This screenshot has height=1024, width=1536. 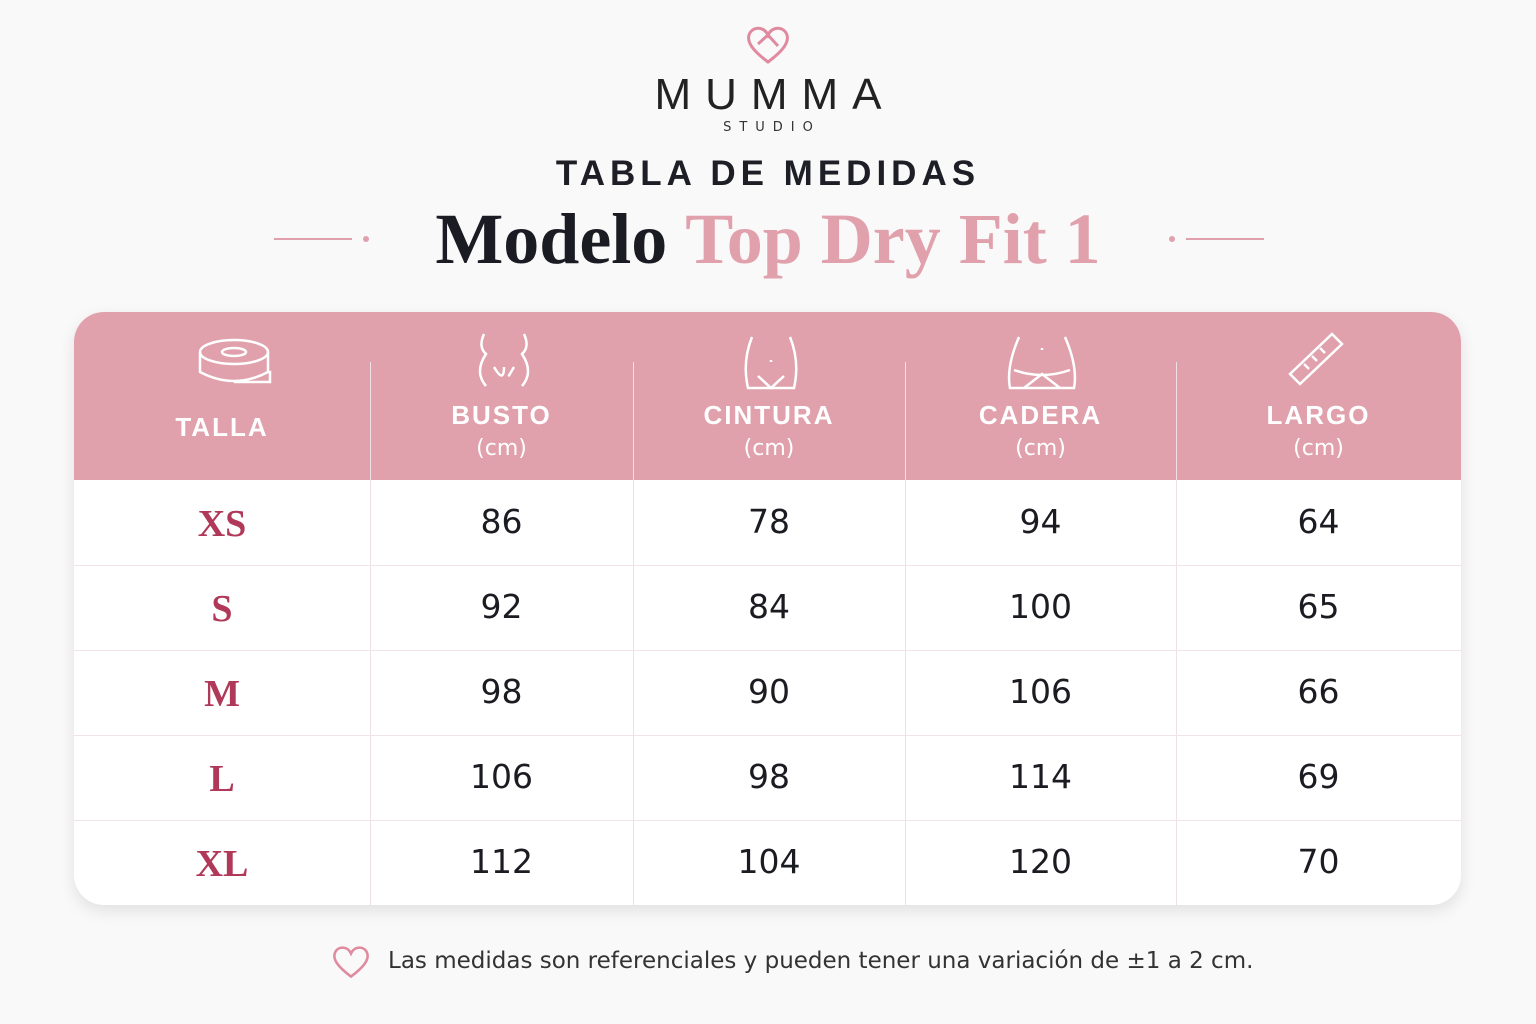 What do you see at coordinates (768, 173) in the screenshot?
I see `heading: TABLA DE MEDIDAS` at bounding box center [768, 173].